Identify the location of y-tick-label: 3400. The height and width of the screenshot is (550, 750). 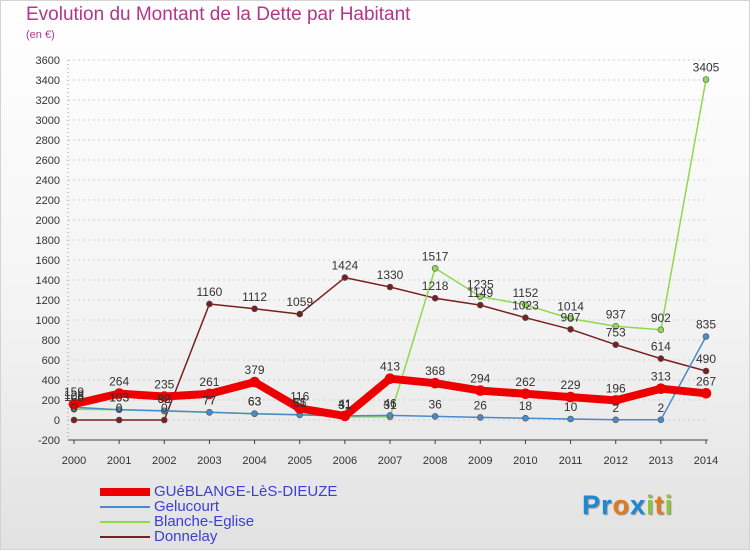
(48, 81).